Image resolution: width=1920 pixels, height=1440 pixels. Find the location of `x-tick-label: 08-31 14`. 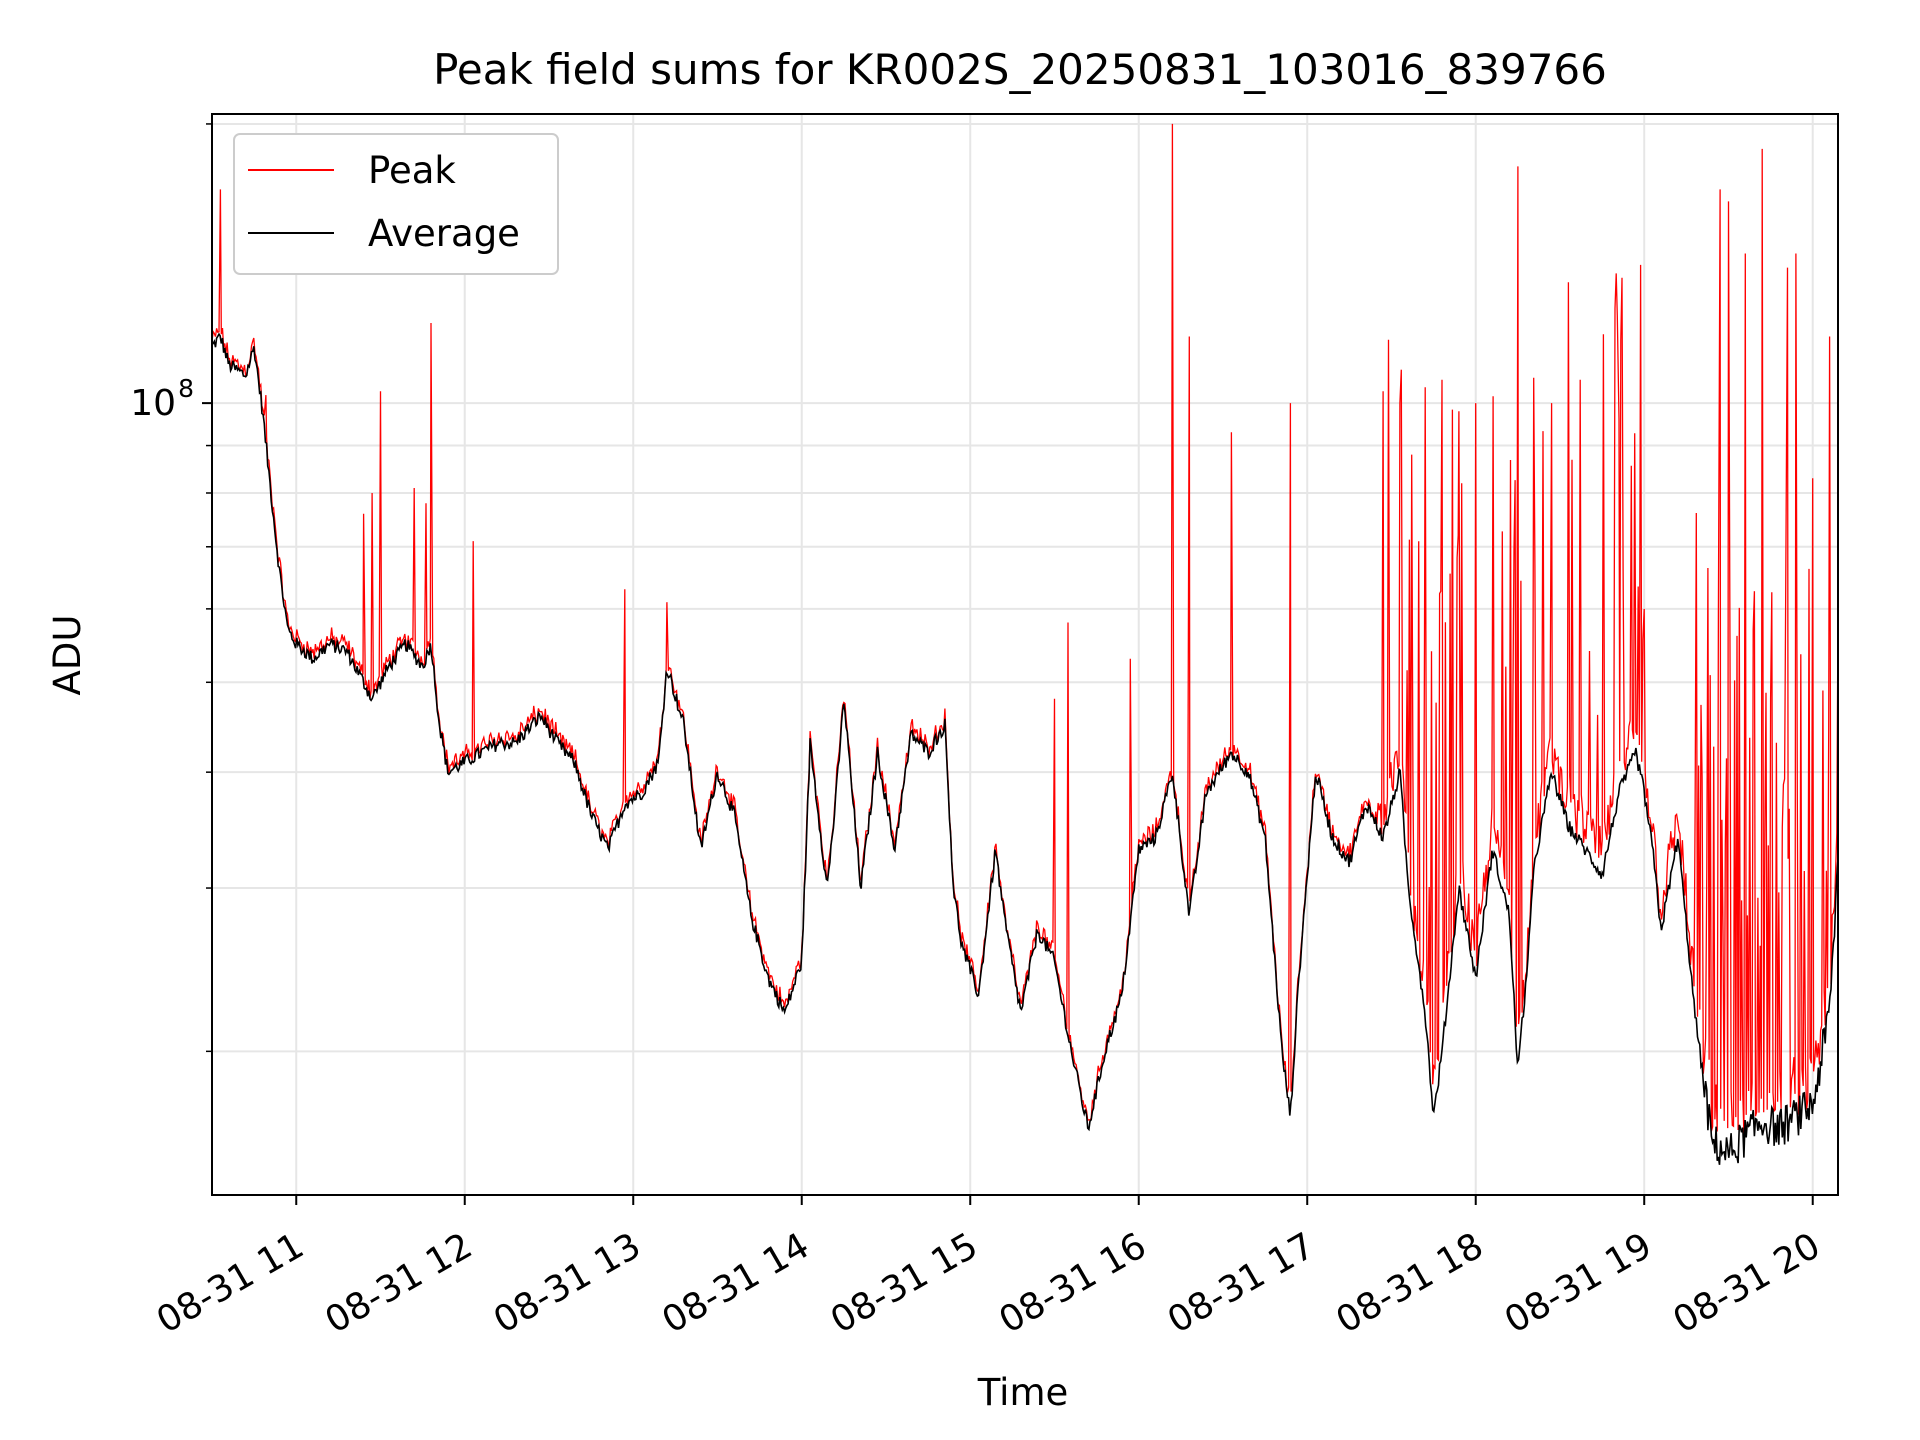

x-tick-label: 08-31 14 is located at coordinates (736, 1283).